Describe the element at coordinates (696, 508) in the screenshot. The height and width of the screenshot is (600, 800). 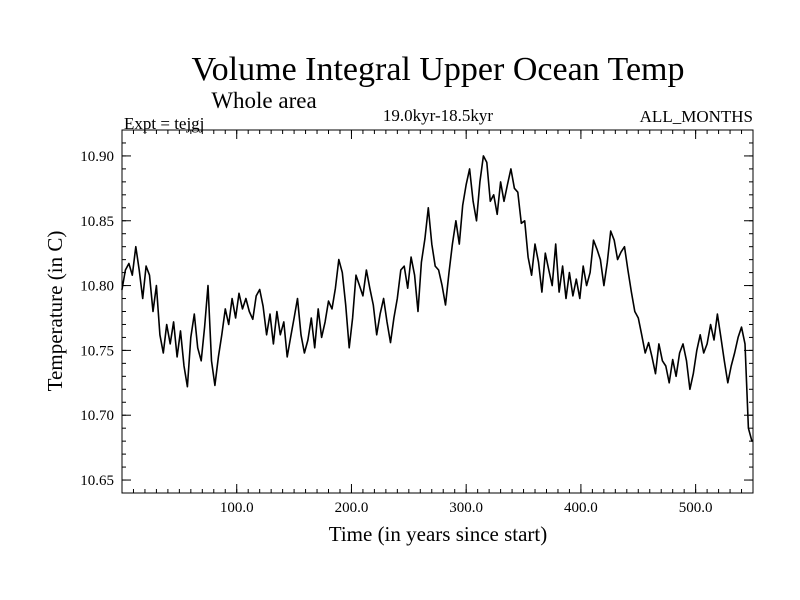
I see `x-tick-label: 500.0` at that location.